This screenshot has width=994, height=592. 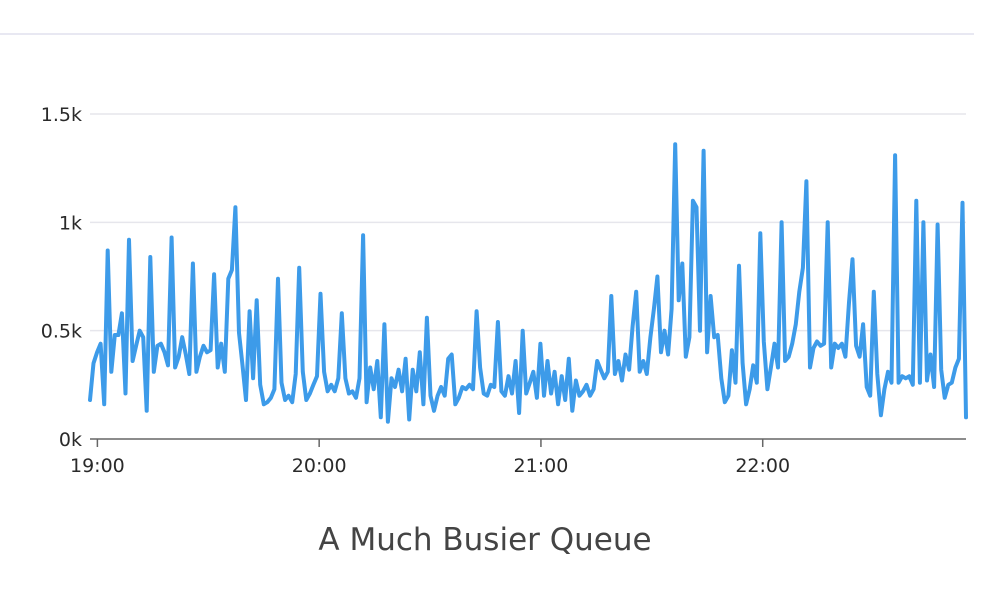 What do you see at coordinates (70, 440) in the screenshot?
I see `y-tick-label: 0k` at bounding box center [70, 440].